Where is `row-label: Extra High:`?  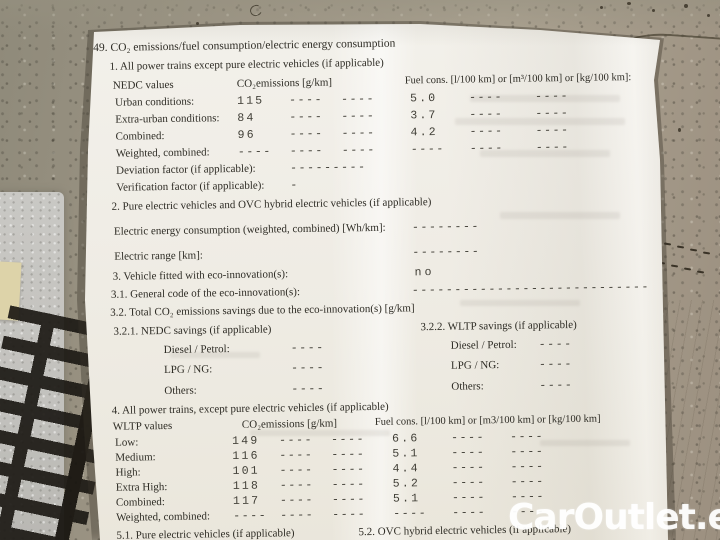 row-label: Extra High: is located at coordinates (141, 487).